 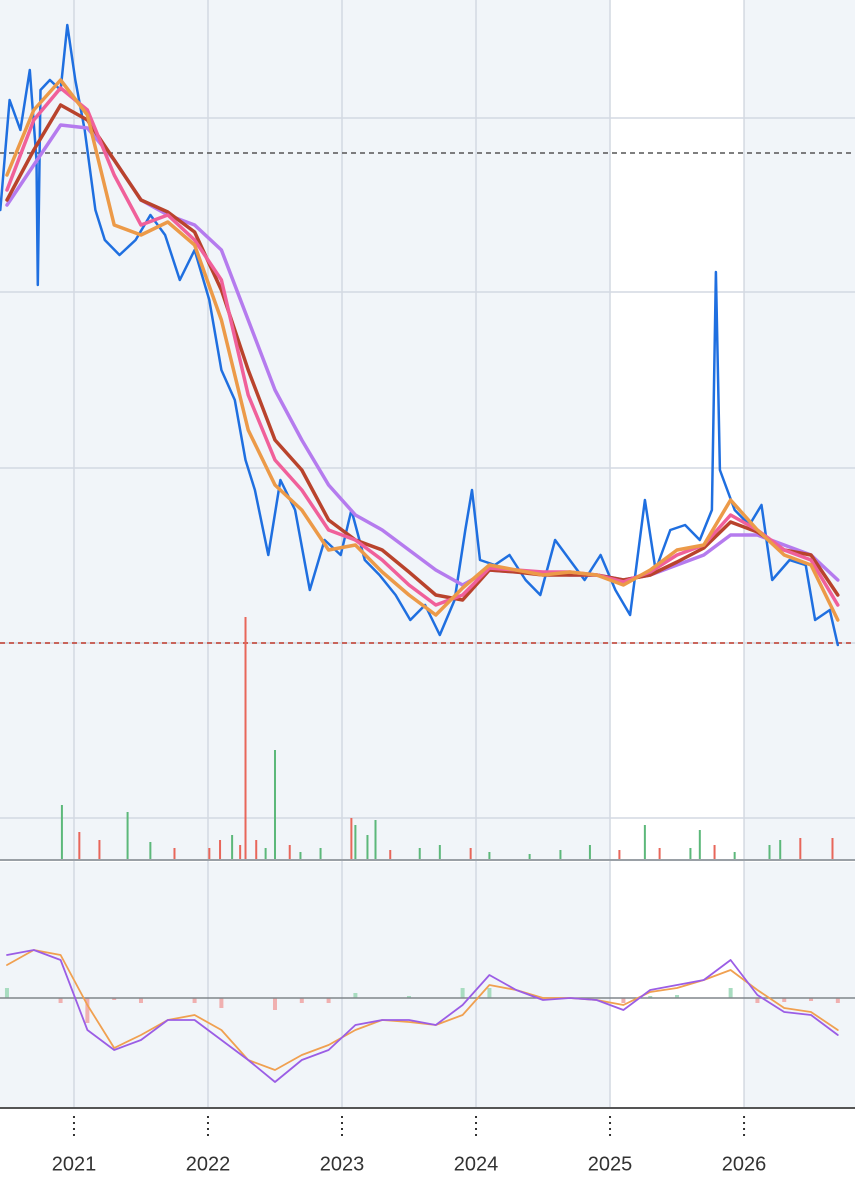 What do you see at coordinates (677, 430) in the screenshot?
I see `shaded-range` at bounding box center [677, 430].